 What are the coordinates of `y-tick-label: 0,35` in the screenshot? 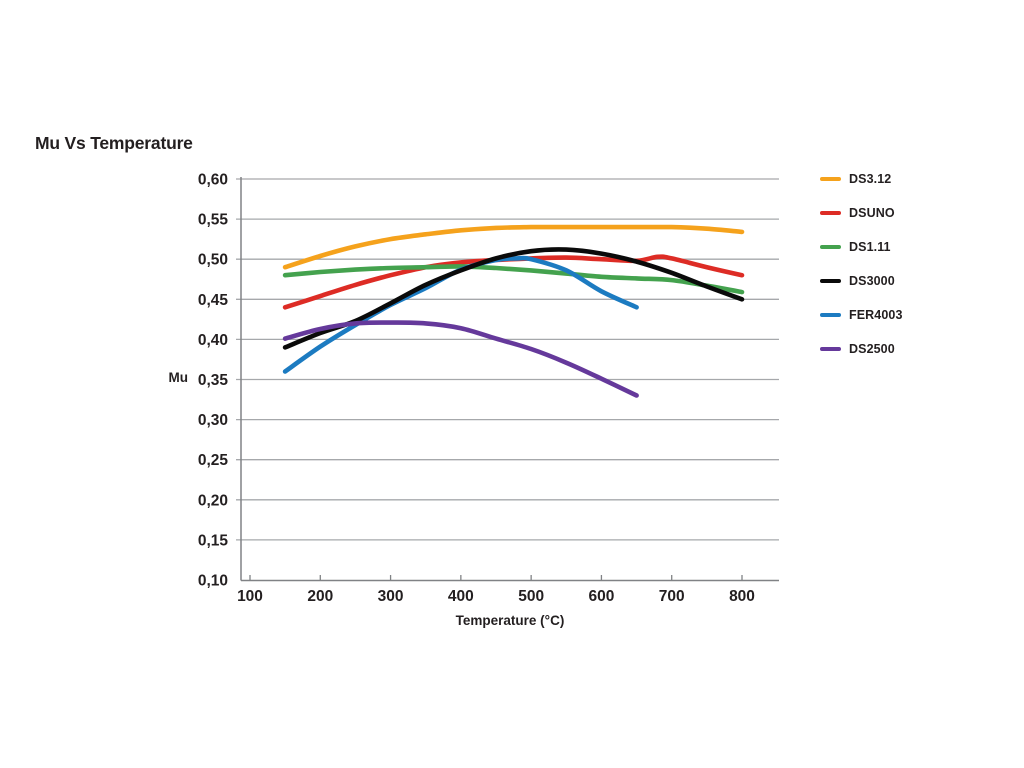 It's located at (213, 380).